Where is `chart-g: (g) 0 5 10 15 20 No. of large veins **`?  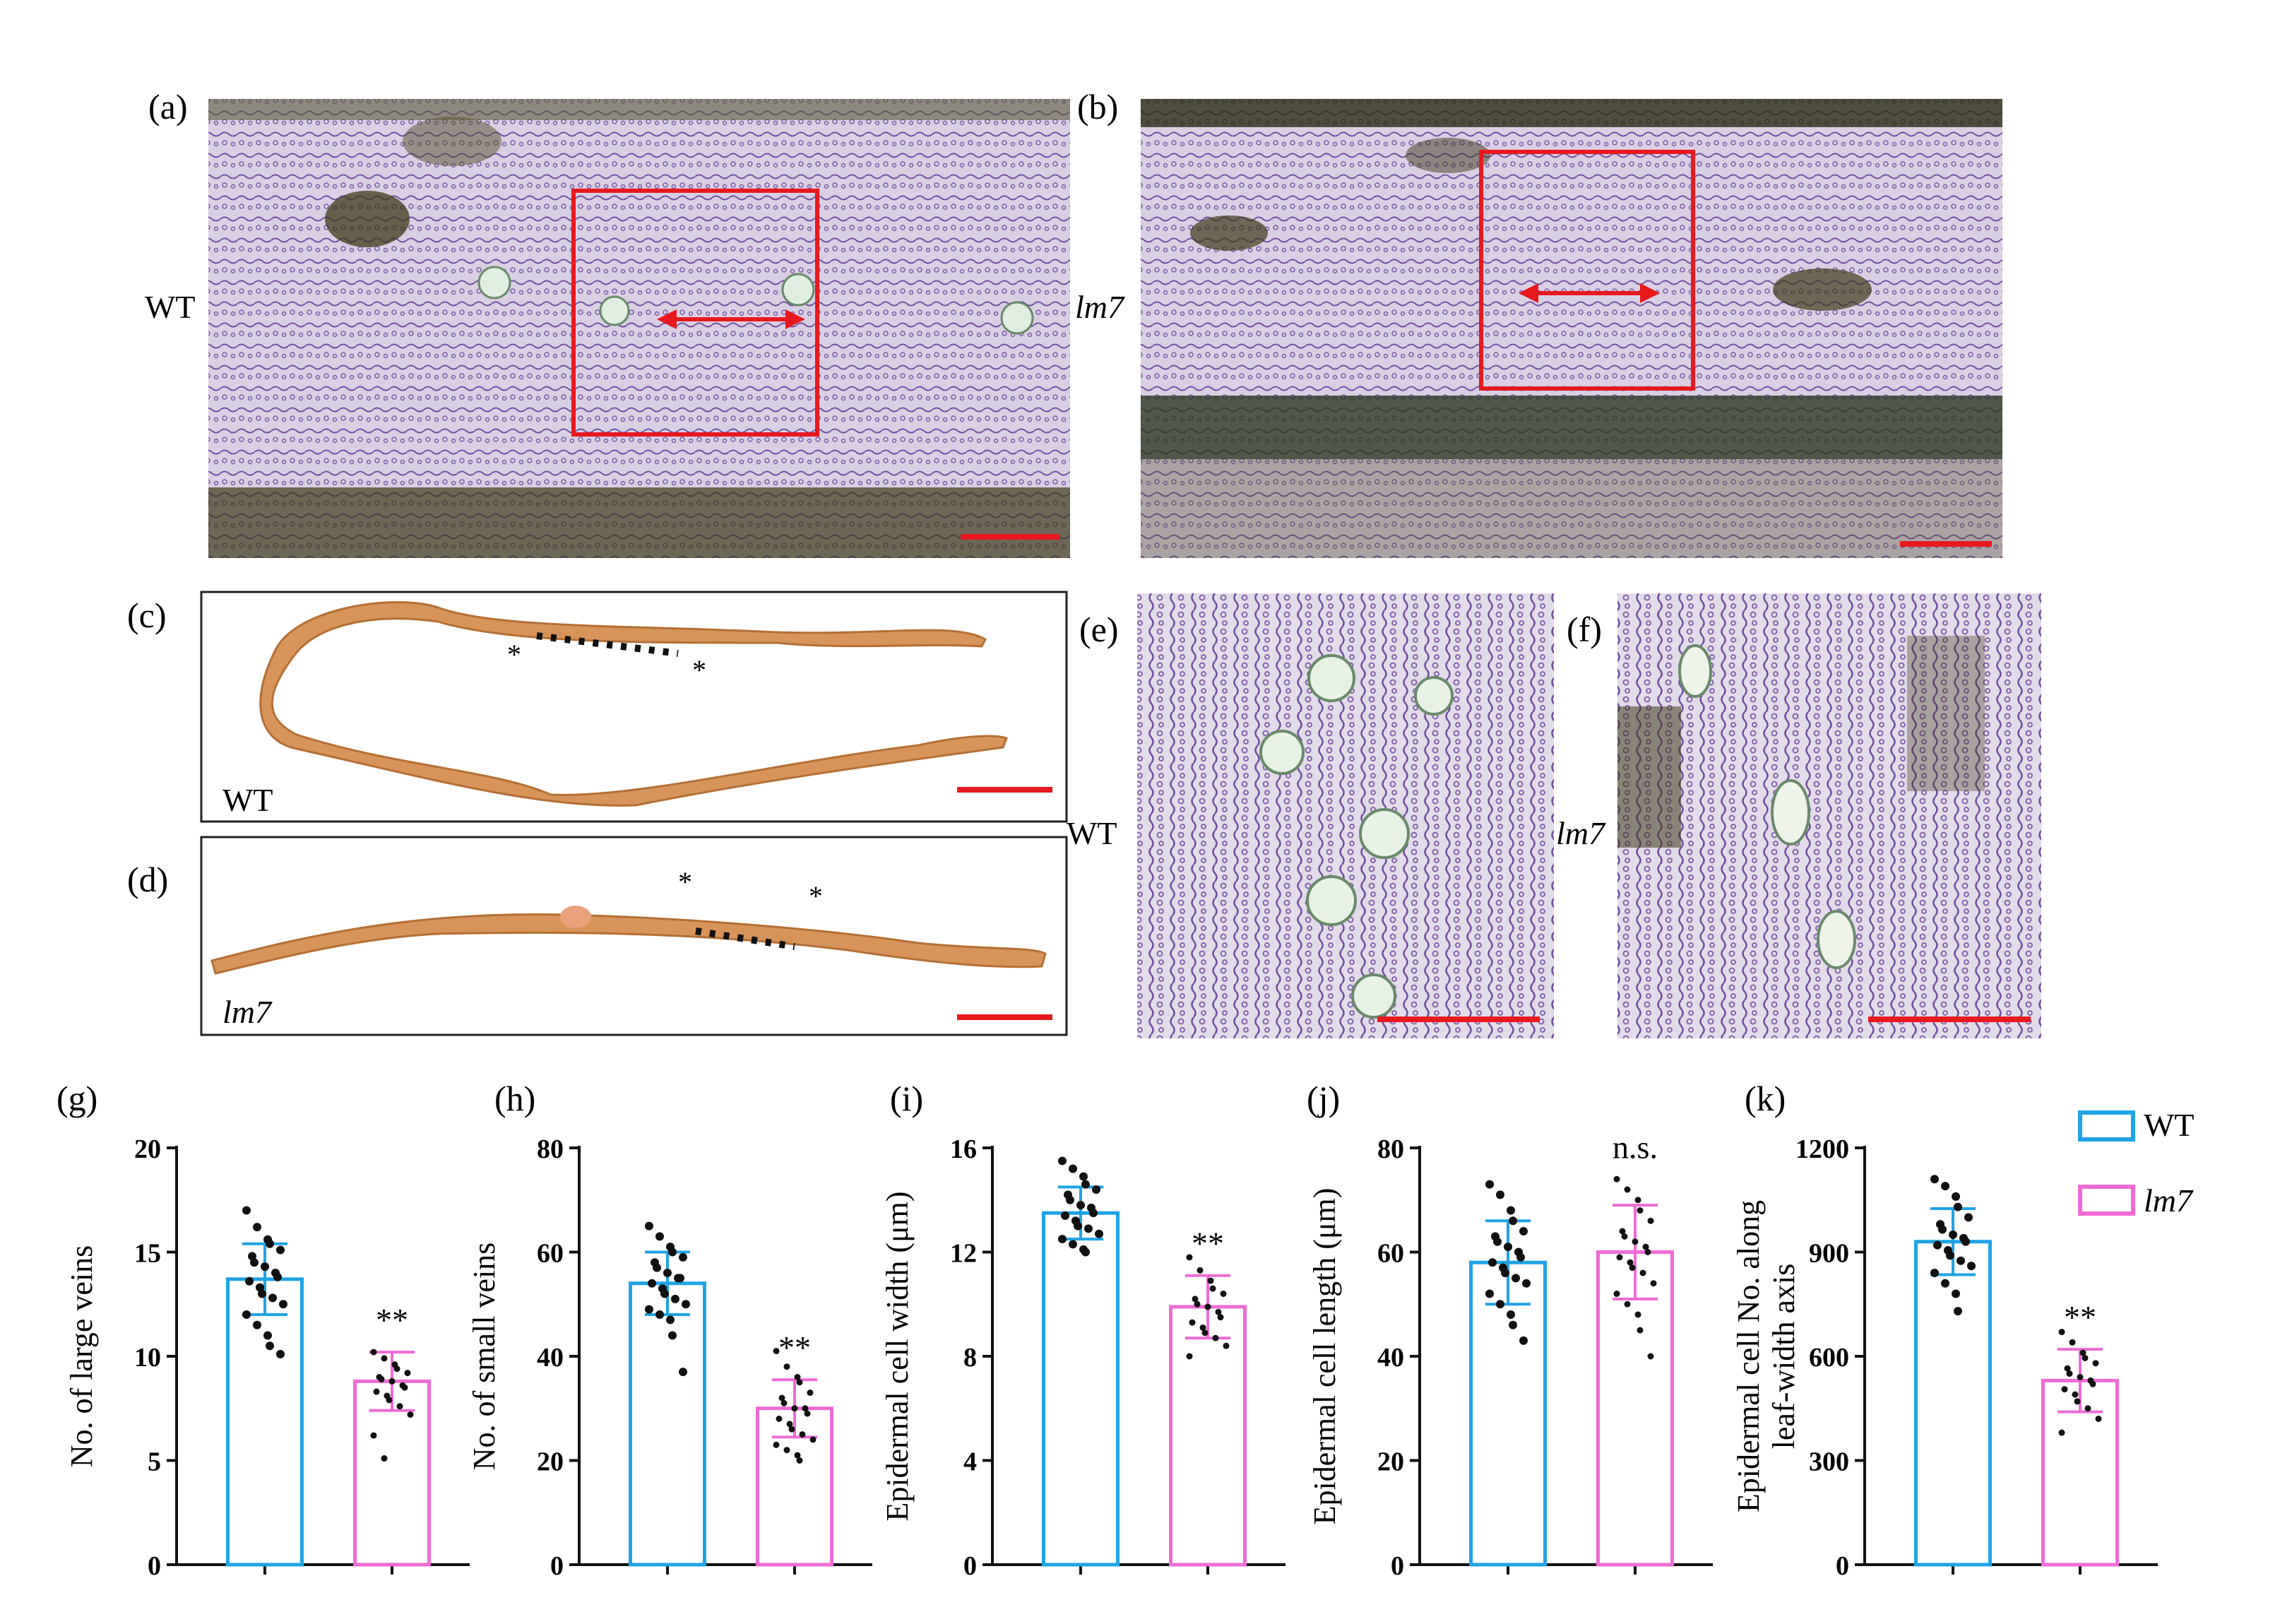
chart-g: (g) 0 5 10 15 20 No. of large veins ** is located at coordinates (263, 1330).